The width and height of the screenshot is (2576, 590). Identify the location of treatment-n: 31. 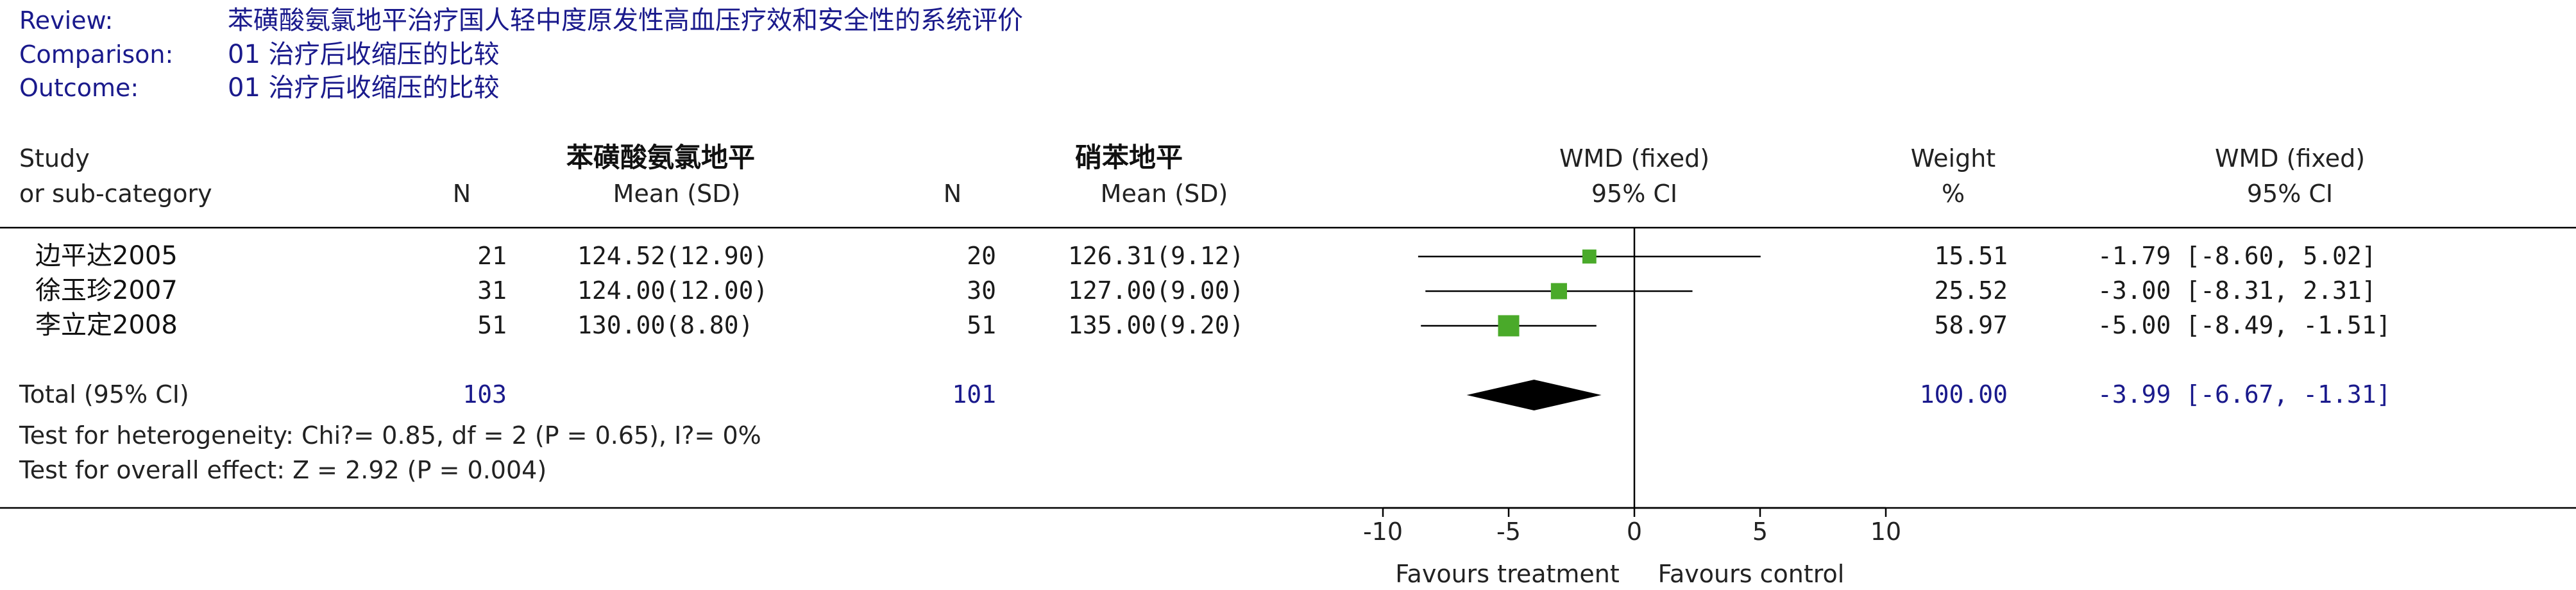
(492, 290).